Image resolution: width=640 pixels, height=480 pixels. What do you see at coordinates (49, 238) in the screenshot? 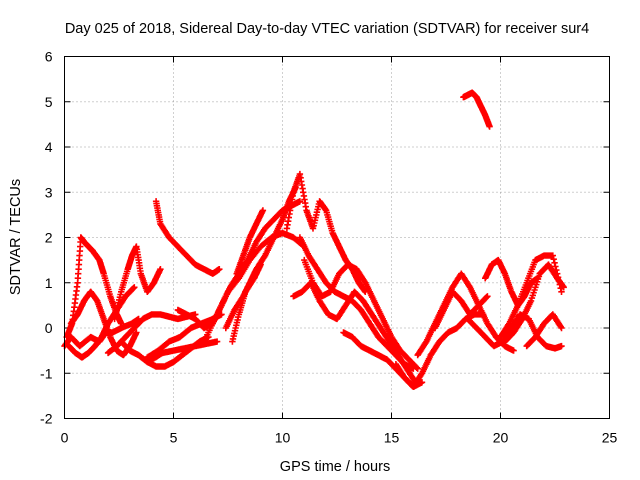
I see `y-tick-label: 2` at bounding box center [49, 238].